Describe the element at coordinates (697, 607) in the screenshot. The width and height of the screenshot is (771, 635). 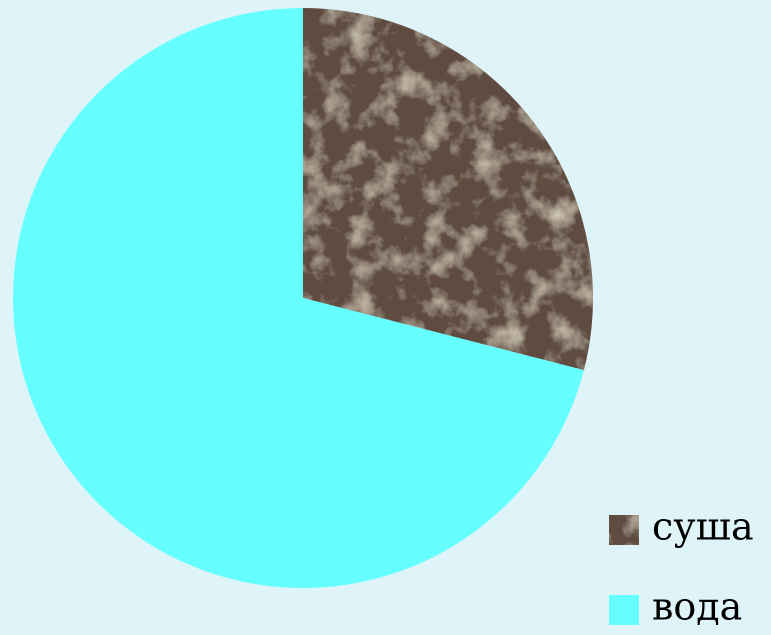
I see `legend-label: вода` at that location.